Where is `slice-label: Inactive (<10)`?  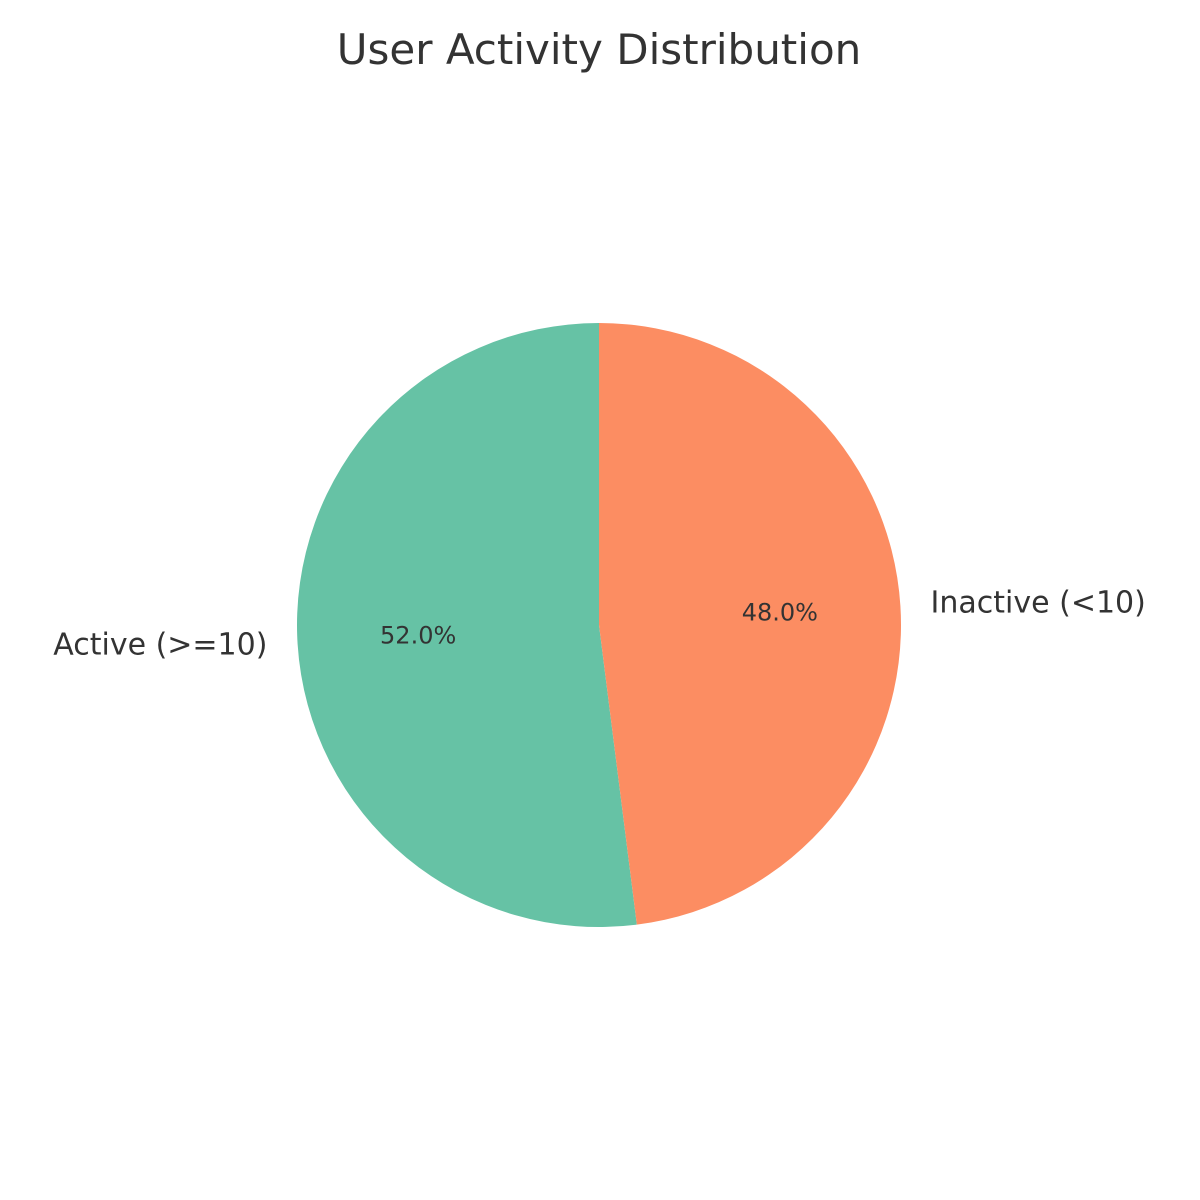
slice-label: Inactive (<10) is located at coordinates (1038, 603).